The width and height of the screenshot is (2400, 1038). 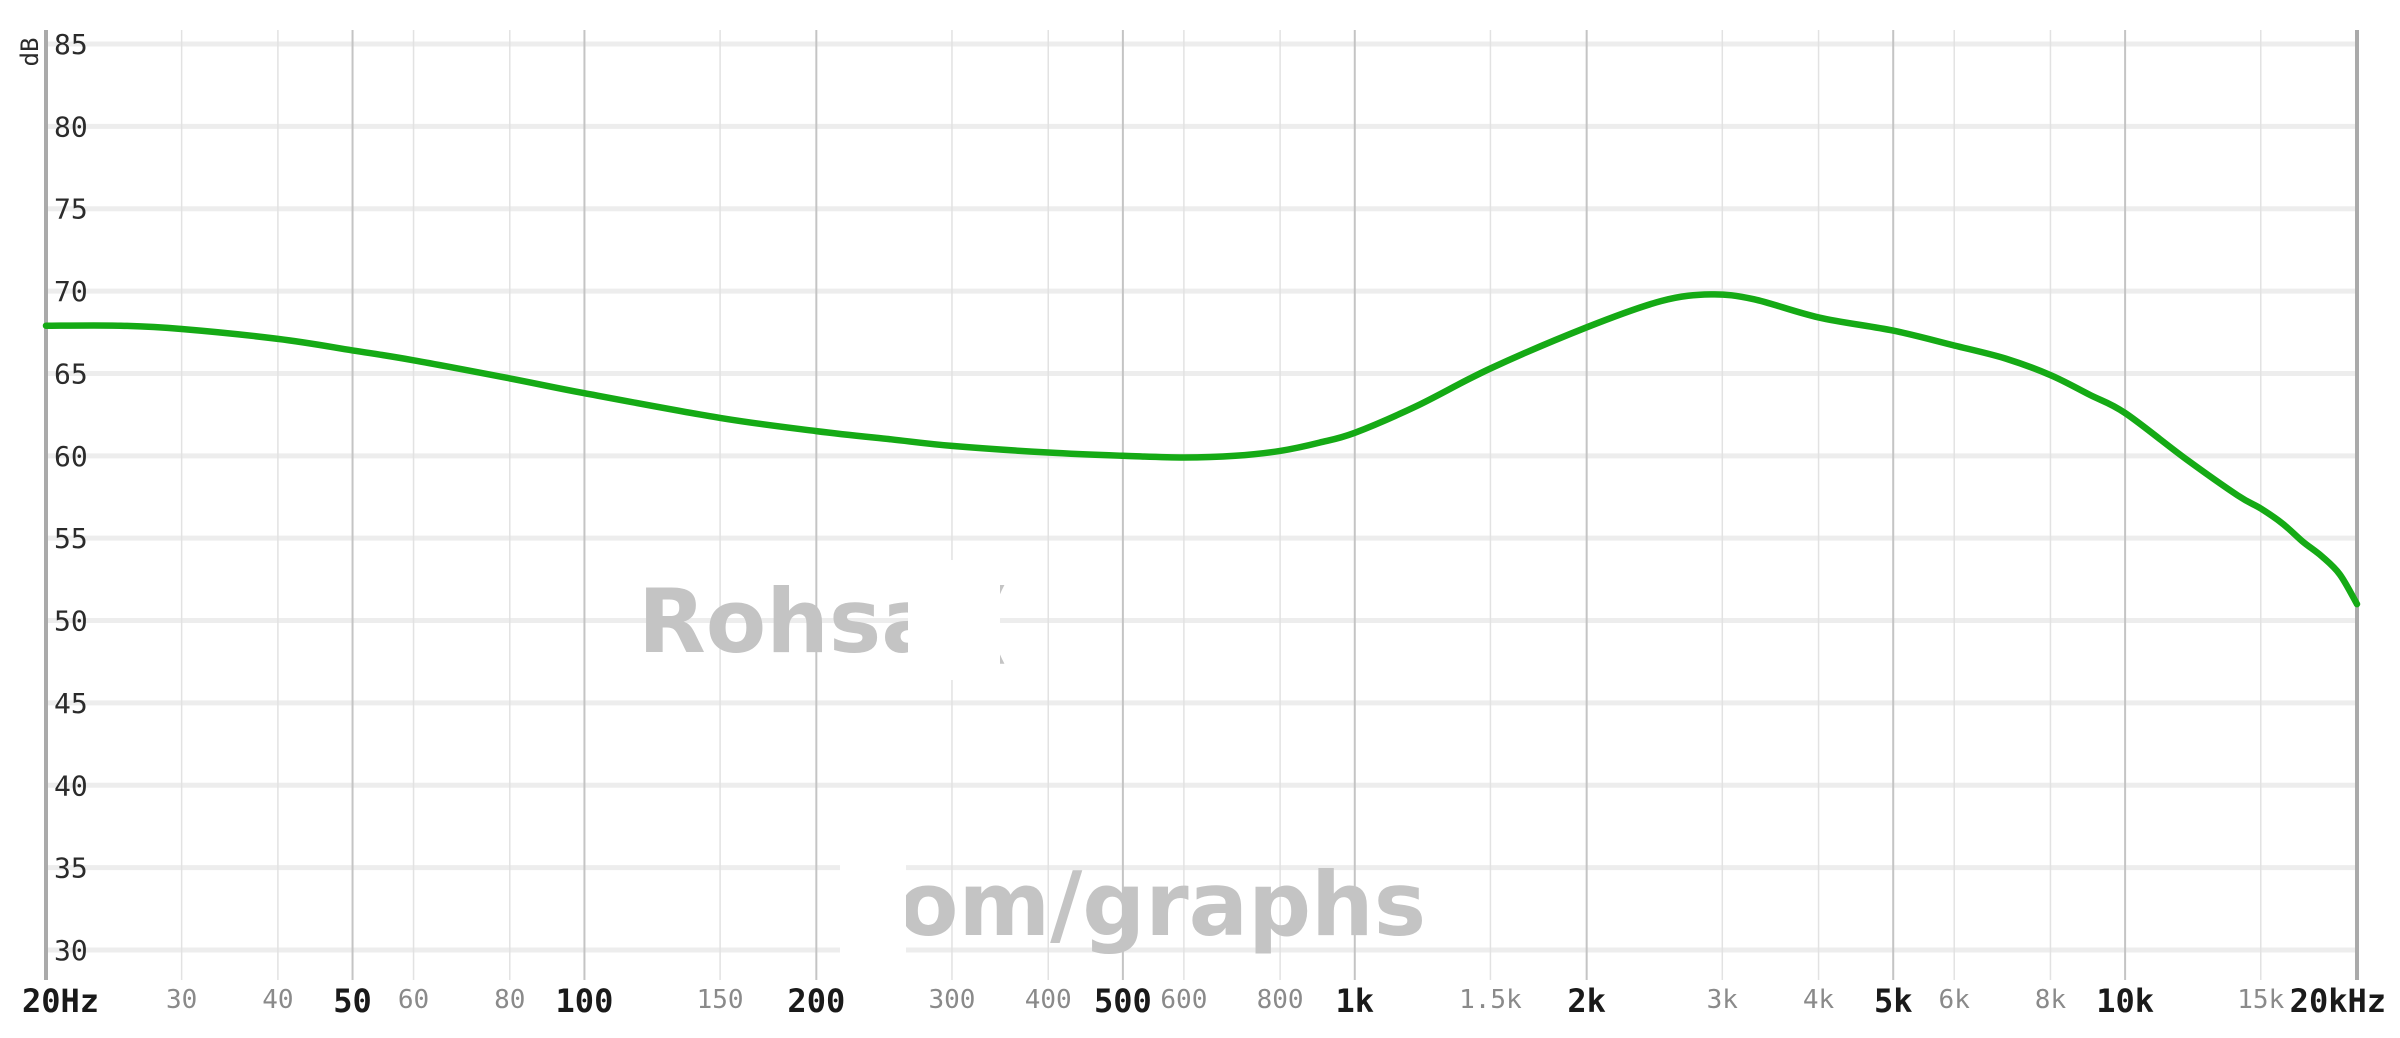 I want to click on watermark-mask-left, so click(x=954, y=620).